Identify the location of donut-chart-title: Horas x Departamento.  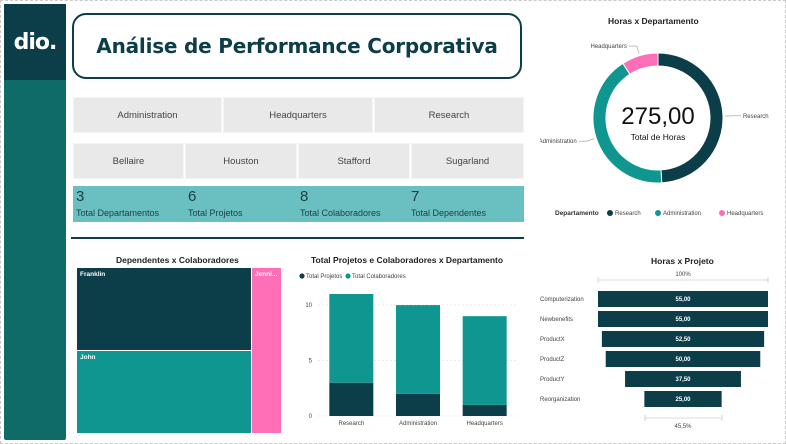
(653, 21).